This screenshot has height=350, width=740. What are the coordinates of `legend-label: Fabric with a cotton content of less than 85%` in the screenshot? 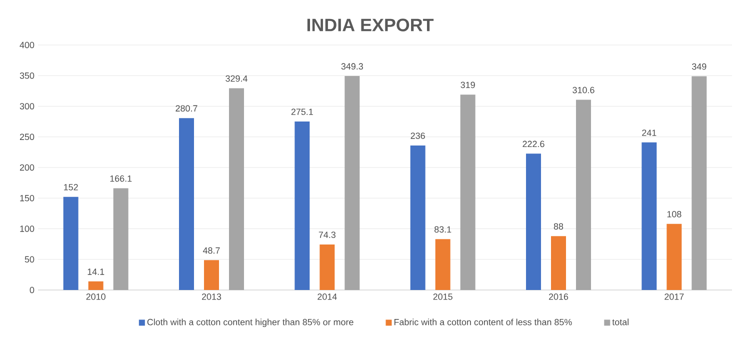 It's located at (483, 322).